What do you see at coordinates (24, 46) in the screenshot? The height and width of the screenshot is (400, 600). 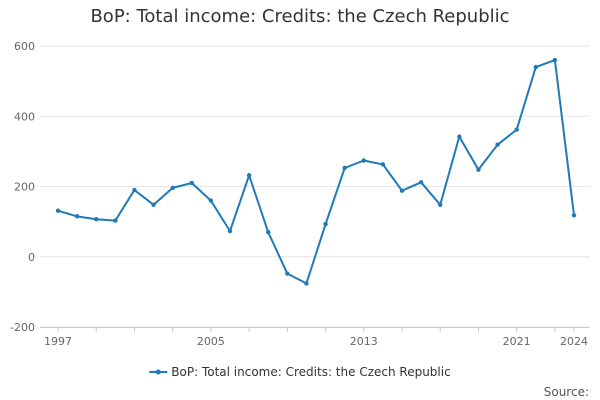 I see `y-tick-label: 600` at bounding box center [24, 46].